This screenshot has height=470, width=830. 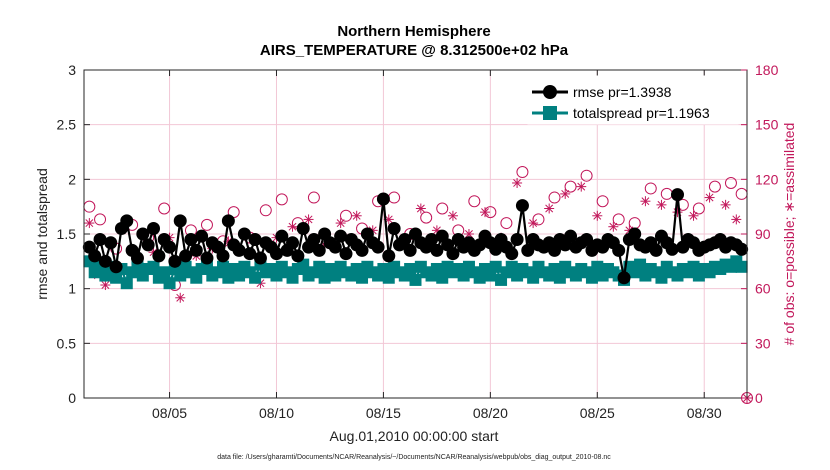 What do you see at coordinates (767, 179) in the screenshot?
I see `y2-tick-label: 120` at bounding box center [767, 179].